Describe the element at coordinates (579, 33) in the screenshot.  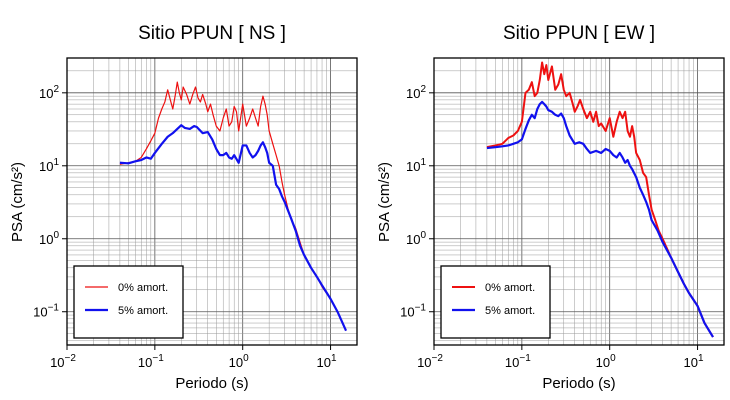
I see `chart-title: Sitio PPUN [ EW ]` at that location.